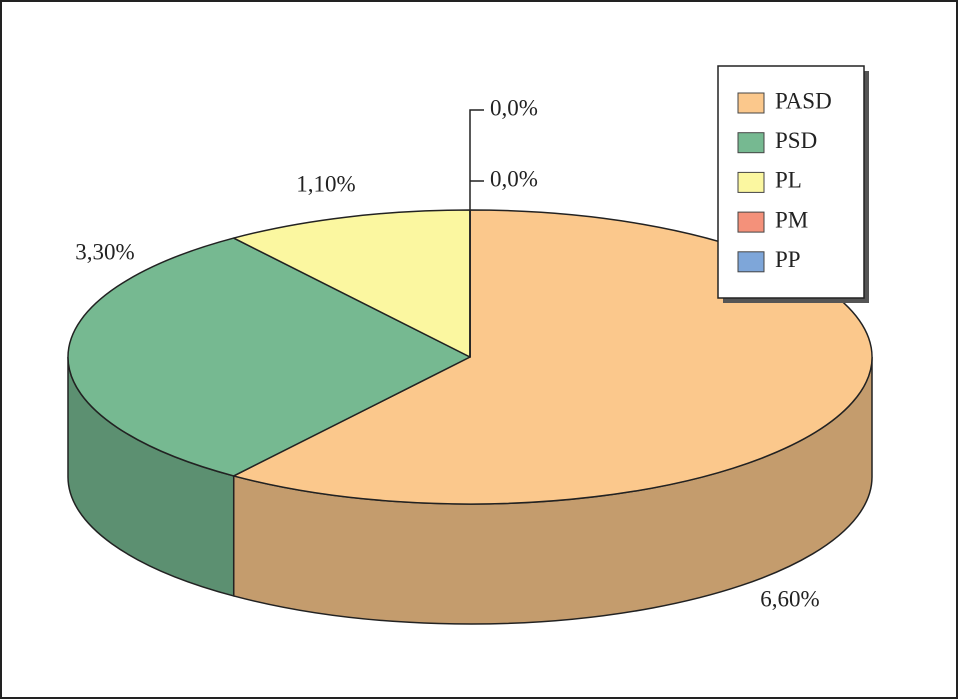 This screenshot has width=958, height=699. I want to click on data-label: 1,10%, so click(325, 183).